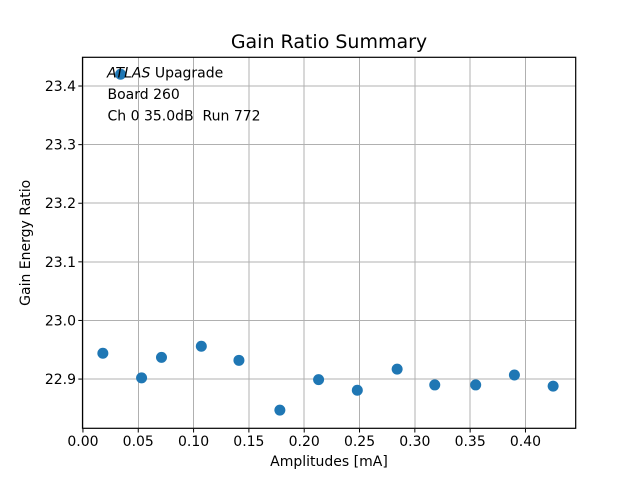 The width and height of the screenshot is (640, 480). What do you see at coordinates (144, 95) in the screenshot?
I see `annotation-line-2: Board 260` at bounding box center [144, 95].